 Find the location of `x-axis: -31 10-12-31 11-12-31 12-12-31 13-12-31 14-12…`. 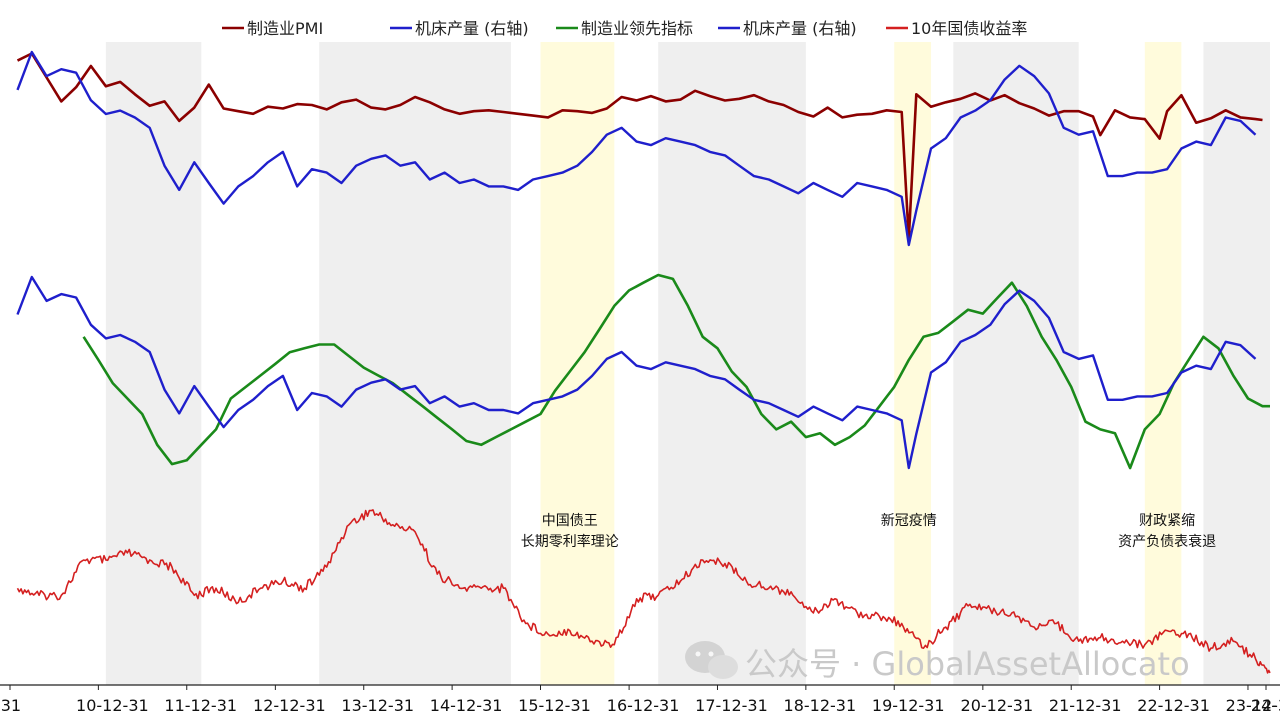

x-axis: -31 10-12-31 11-12-31 12-12-31 13-12-31 14-12… is located at coordinates (640, 699).